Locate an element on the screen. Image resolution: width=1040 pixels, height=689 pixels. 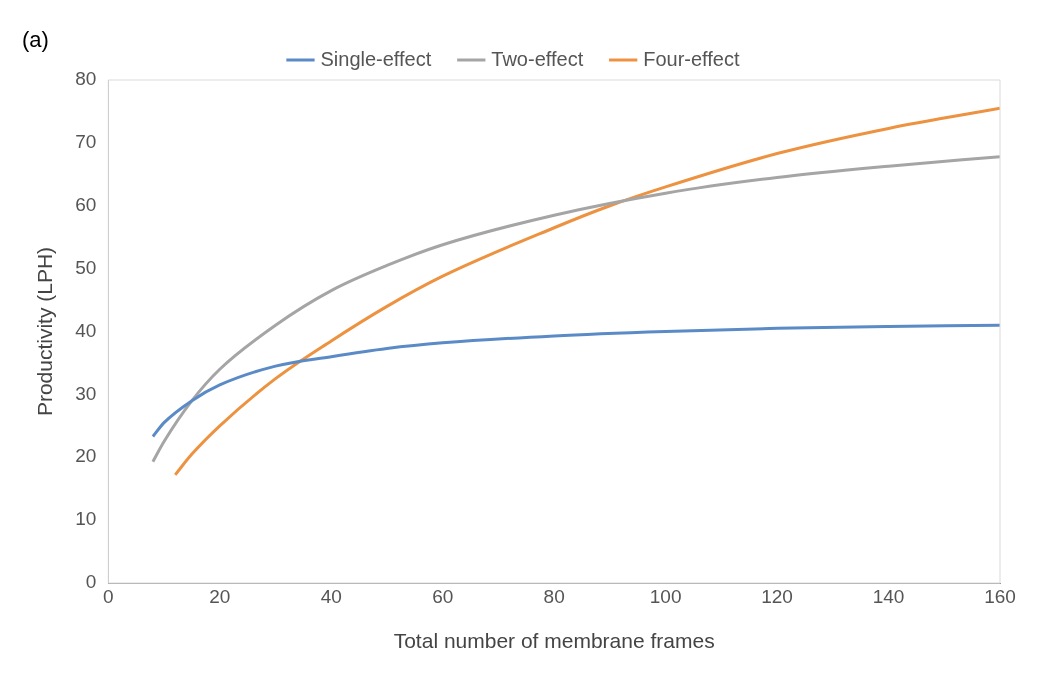
x-tick-label: 40 is located at coordinates (331, 596).